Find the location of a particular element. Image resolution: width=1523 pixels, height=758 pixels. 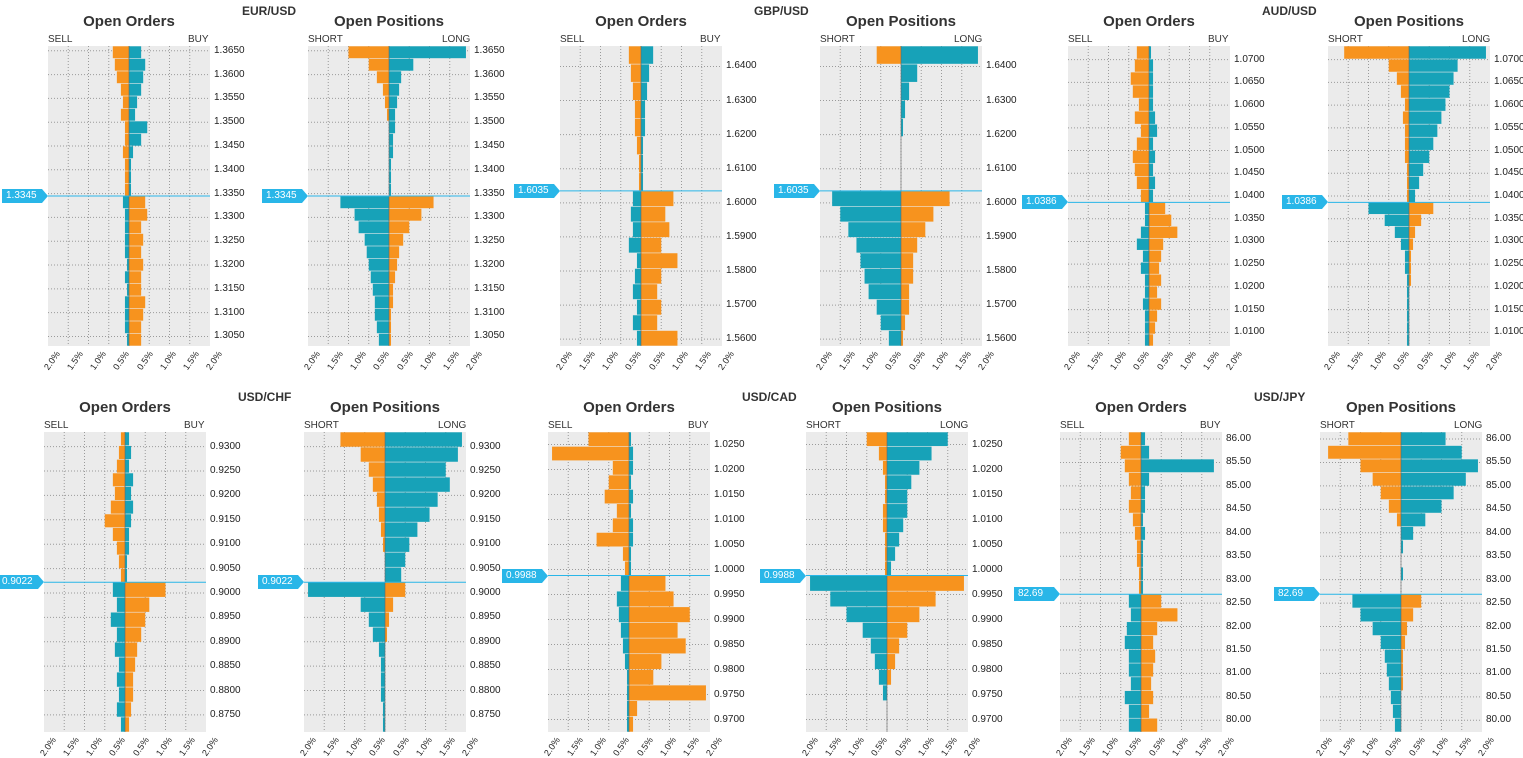

y-tick-label: 1.0250 is located at coordinates (1508, 264).